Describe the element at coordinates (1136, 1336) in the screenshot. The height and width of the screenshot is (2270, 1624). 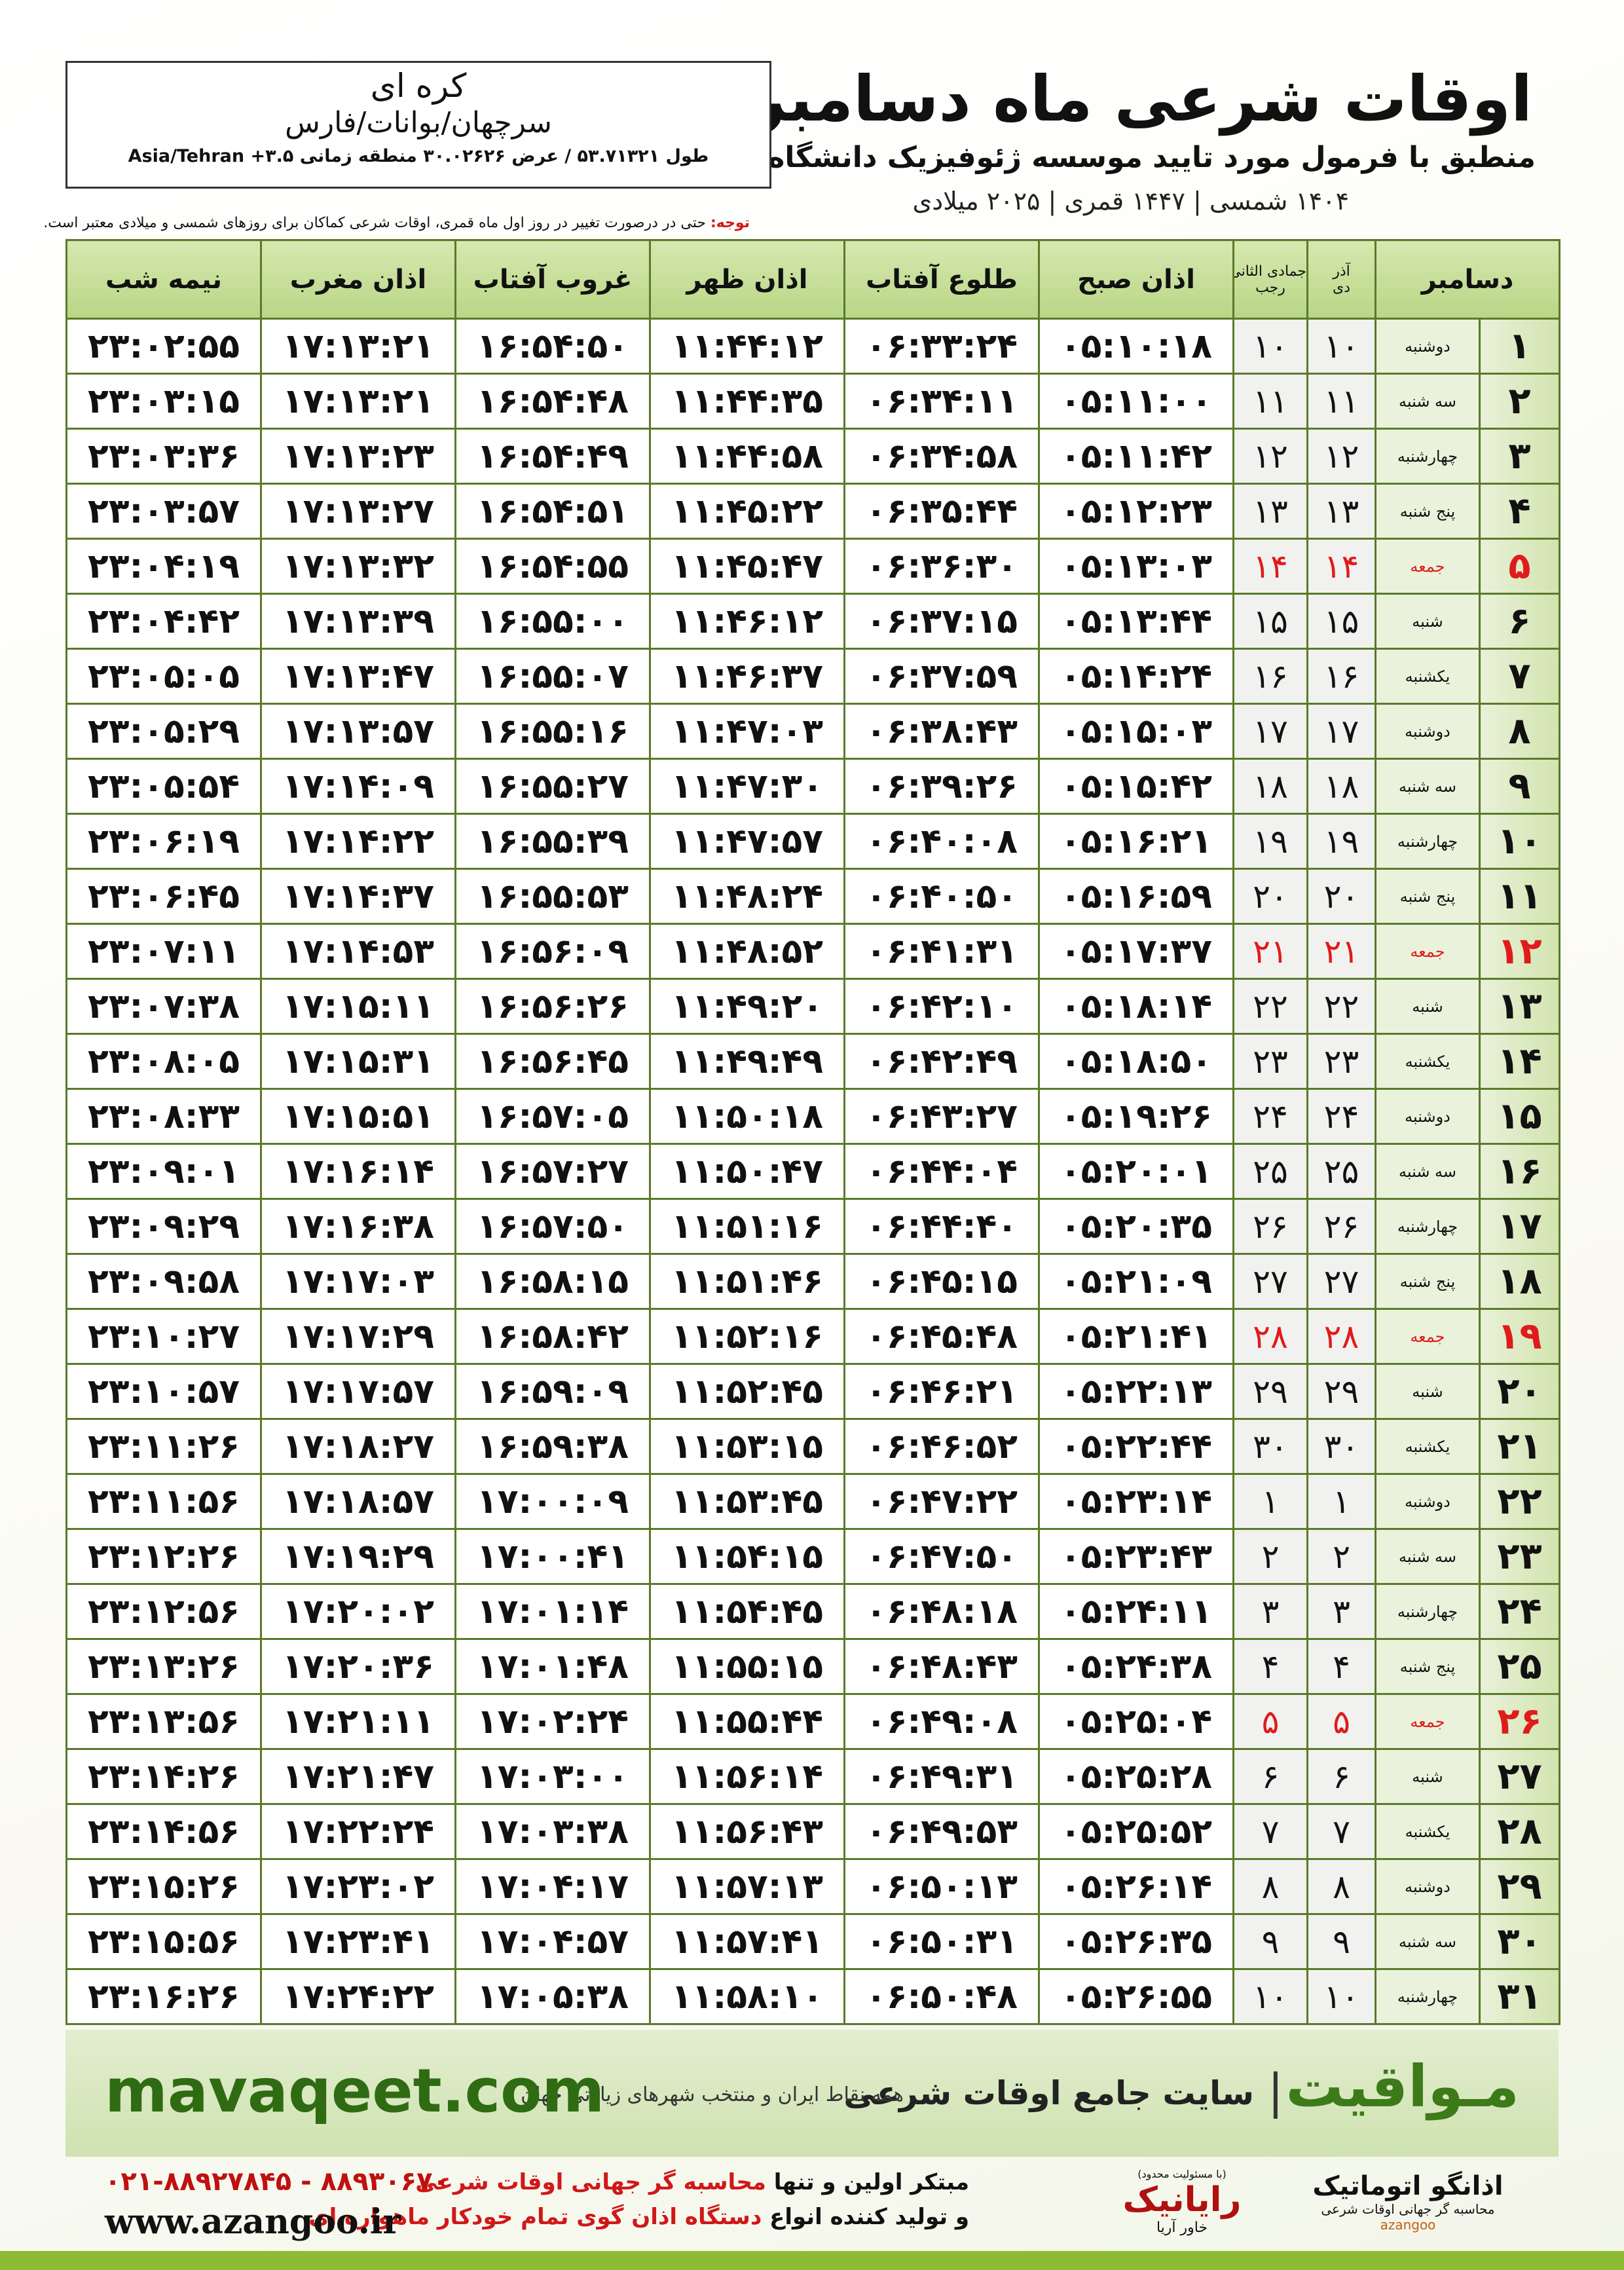
I see `cell: ۰۵:۲۱:۴۱` at that location.